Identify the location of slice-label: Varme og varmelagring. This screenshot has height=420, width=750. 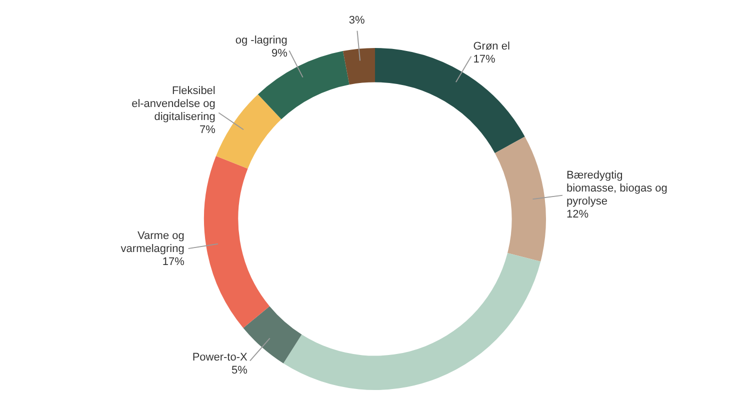
(152, 243).